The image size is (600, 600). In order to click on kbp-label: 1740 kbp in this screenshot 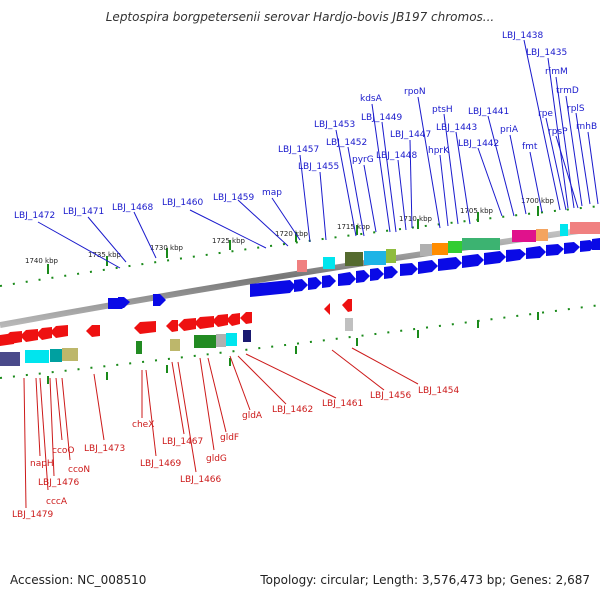, I will do `click(42, 261)`.